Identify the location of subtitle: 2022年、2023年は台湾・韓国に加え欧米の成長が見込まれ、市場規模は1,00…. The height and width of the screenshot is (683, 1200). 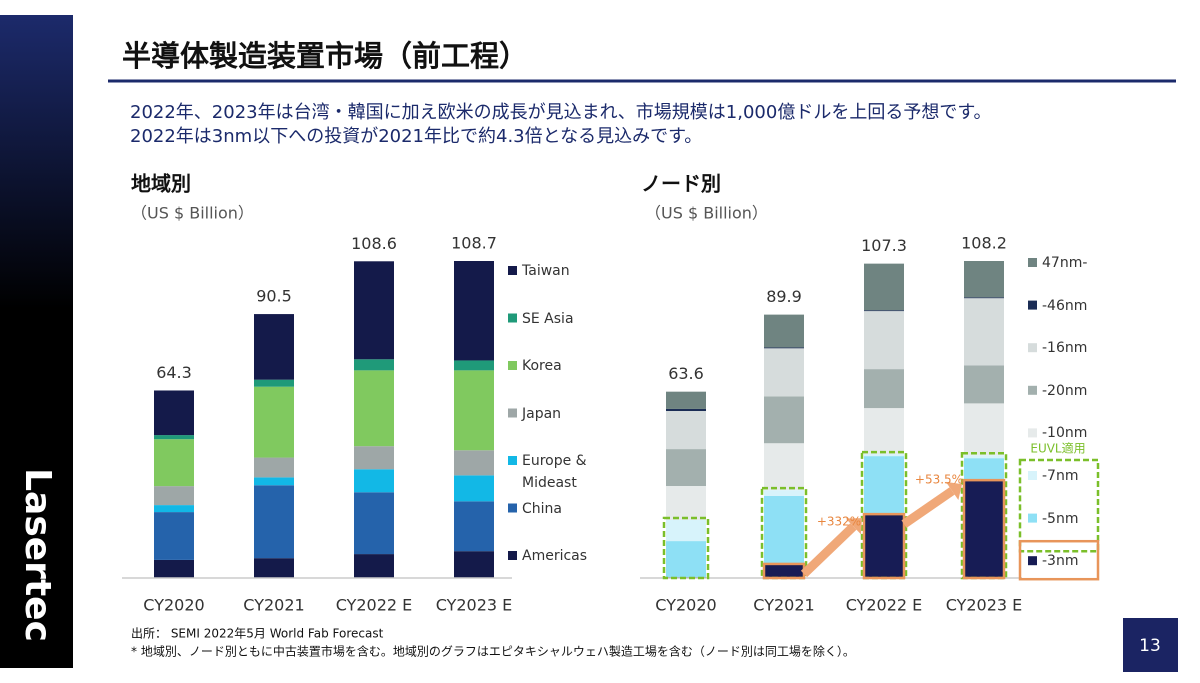
(561, 112).